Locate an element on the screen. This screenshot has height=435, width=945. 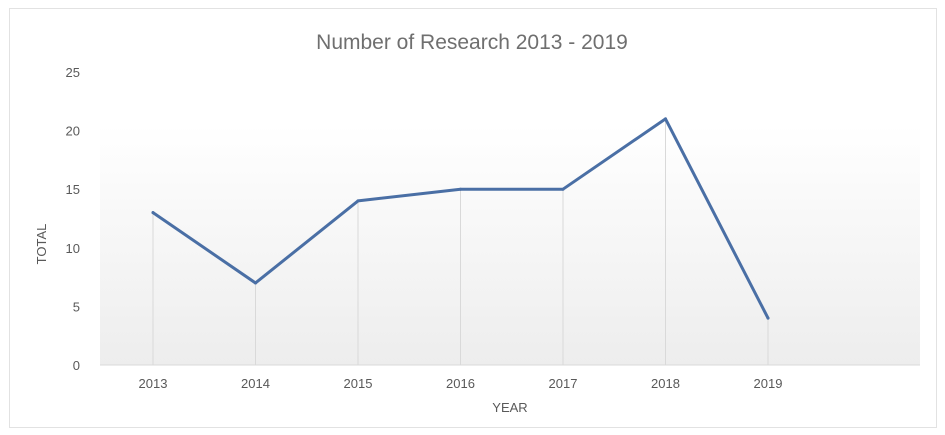
x-tick-label: 2015 is located at coordinates (358, 383).